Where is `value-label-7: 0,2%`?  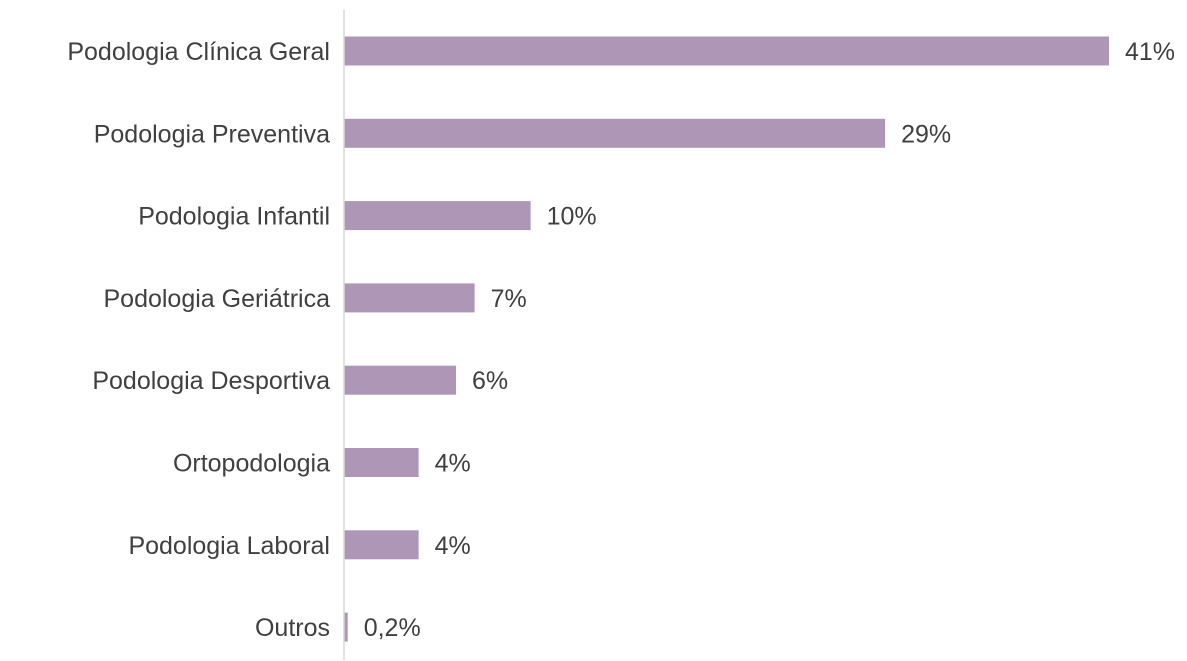
value-label-7: 0,2% is located at coordinates (392, 628).